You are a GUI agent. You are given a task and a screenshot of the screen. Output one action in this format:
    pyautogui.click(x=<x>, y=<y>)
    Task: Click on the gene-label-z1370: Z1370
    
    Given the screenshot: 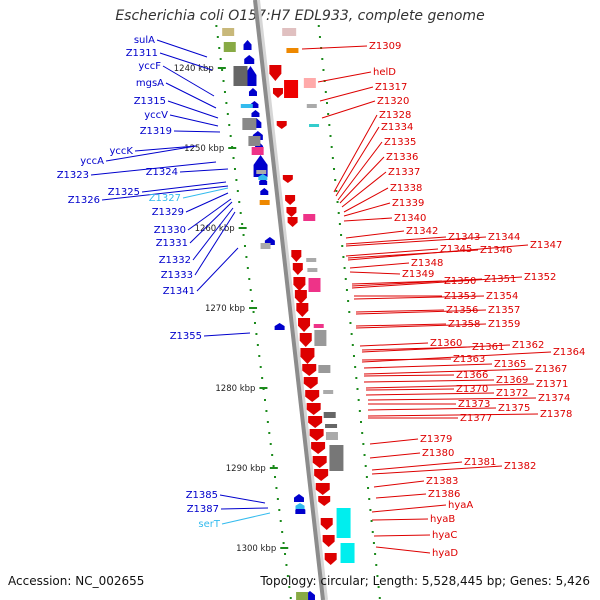 What is the action you would take?
    pyautogui.click(x=472, y=389)
    